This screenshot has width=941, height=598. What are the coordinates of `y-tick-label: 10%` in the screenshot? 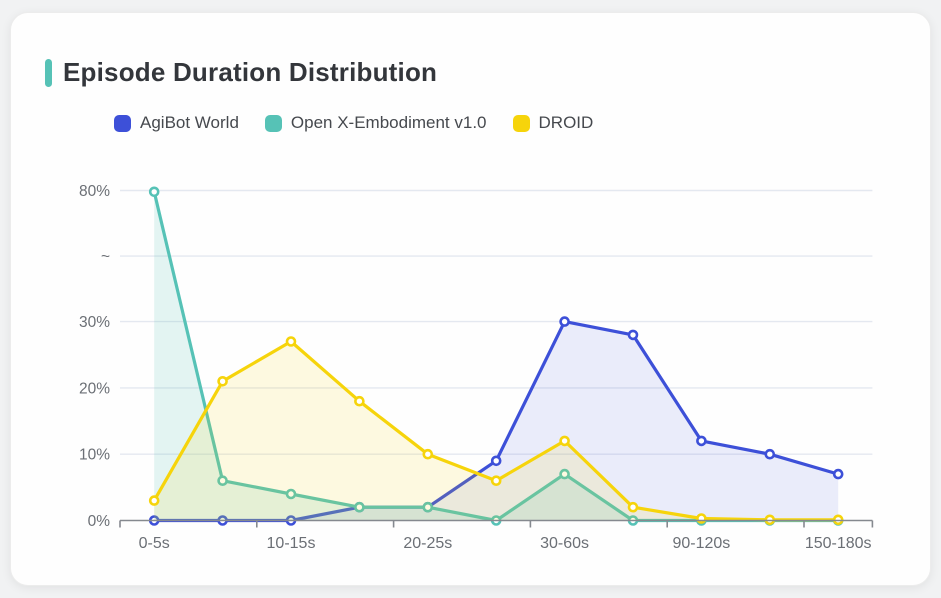 It's located at (94, 455).